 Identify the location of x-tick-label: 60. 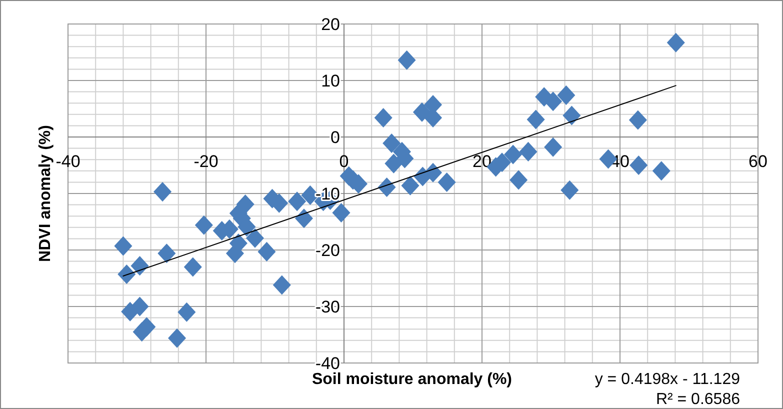
(758, 161).